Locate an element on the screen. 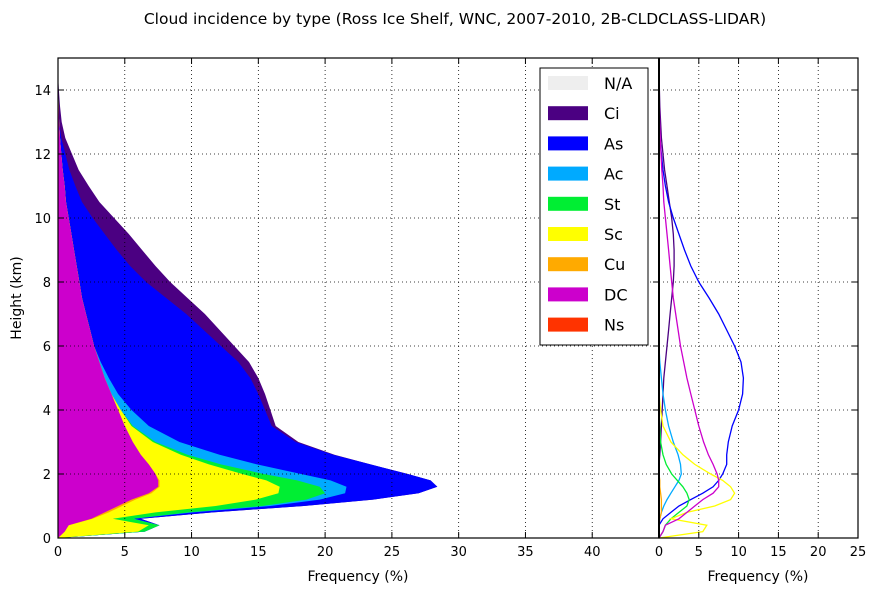  legend-label-ac: Ac is located at coordinates (613, 174).